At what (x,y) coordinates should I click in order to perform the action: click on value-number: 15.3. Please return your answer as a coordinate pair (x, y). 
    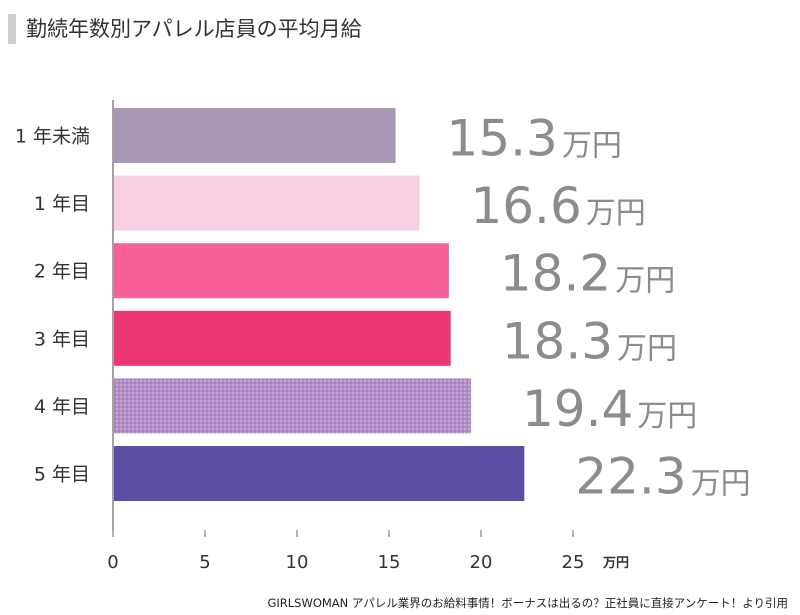
    Looking at the image, I should click on (502, 139).